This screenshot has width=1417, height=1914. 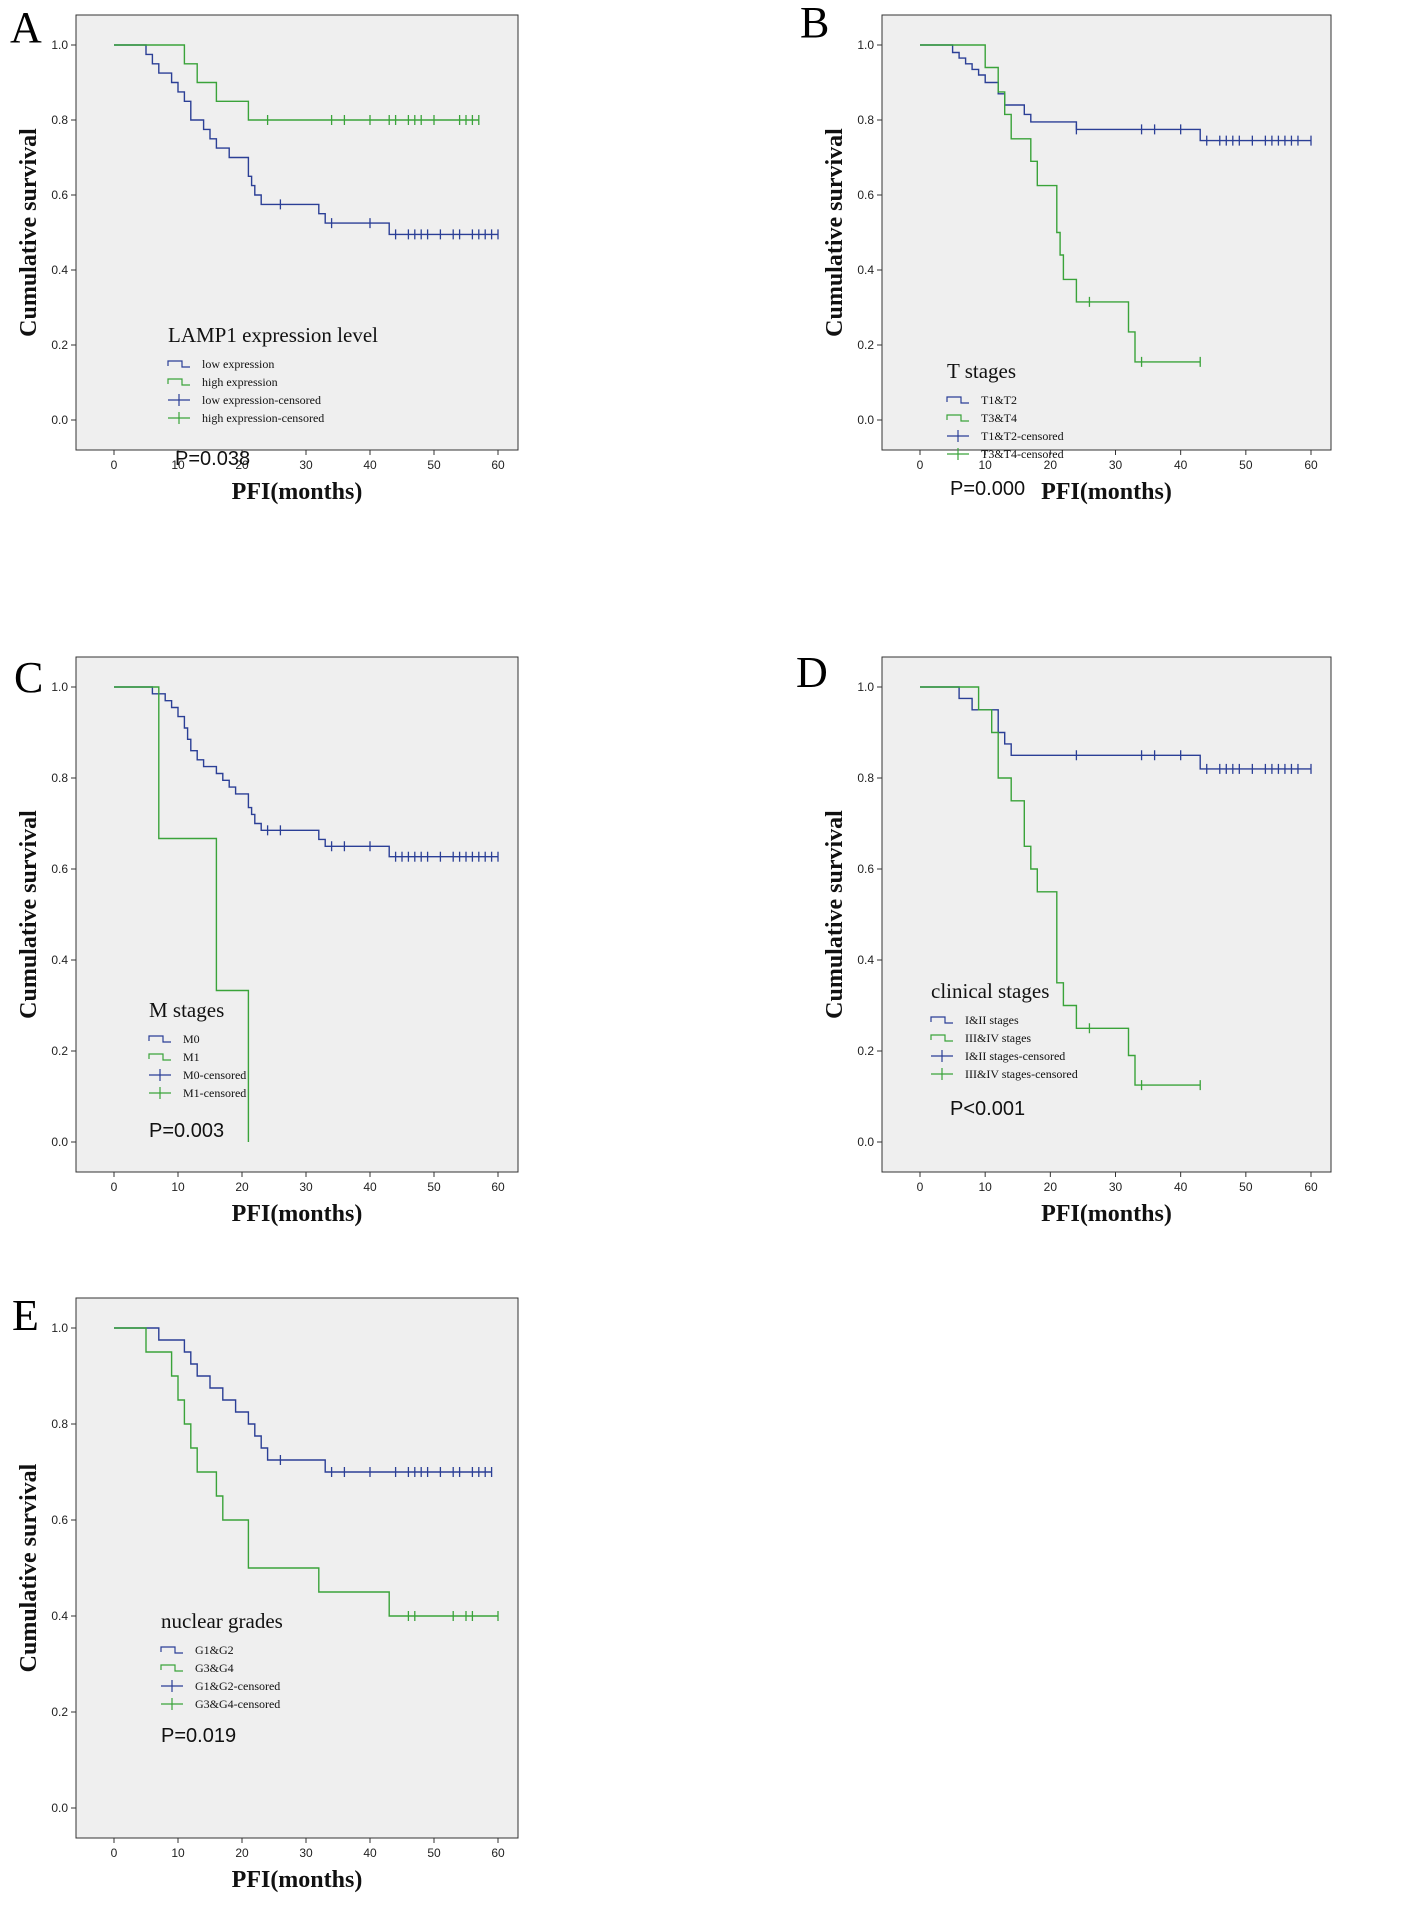 What do you see at coordinates (998, 1038) in the screenshot?
I see `legend-entry: III&IV stages` at bounding box center [998, 1038].